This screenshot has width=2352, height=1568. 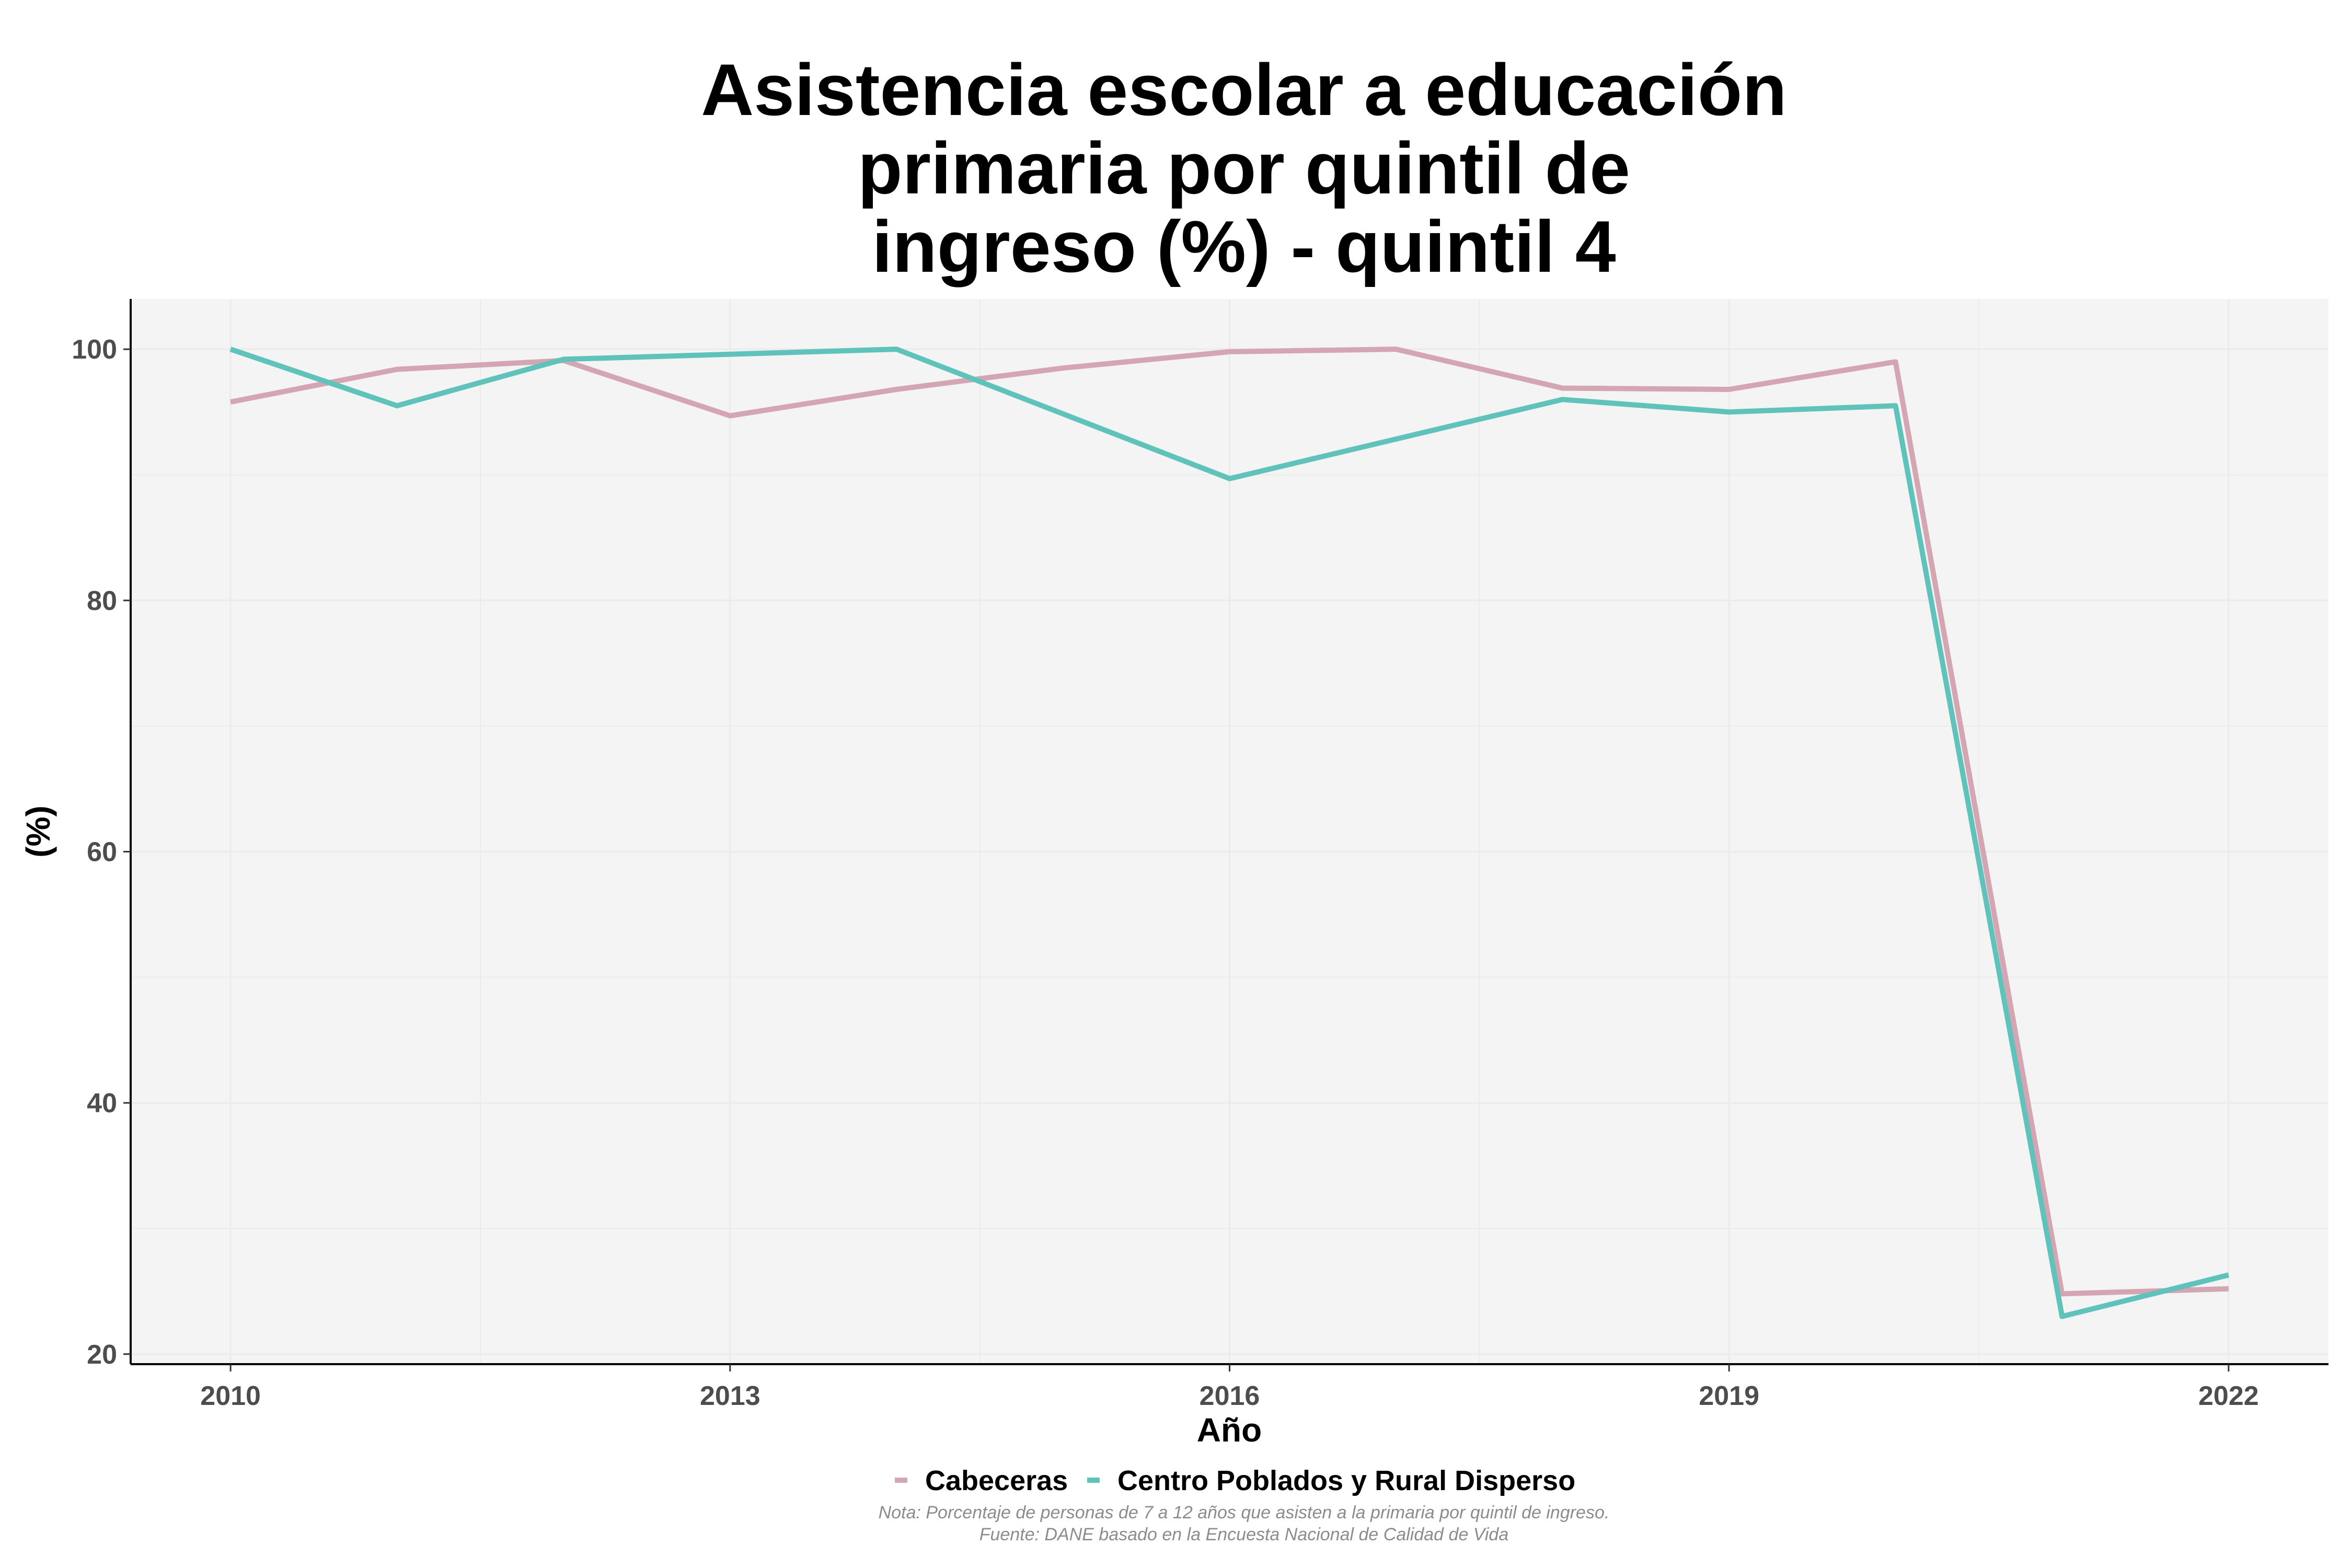 I want to click on x-tick-label: 2010, so click(x=230, y=1396).